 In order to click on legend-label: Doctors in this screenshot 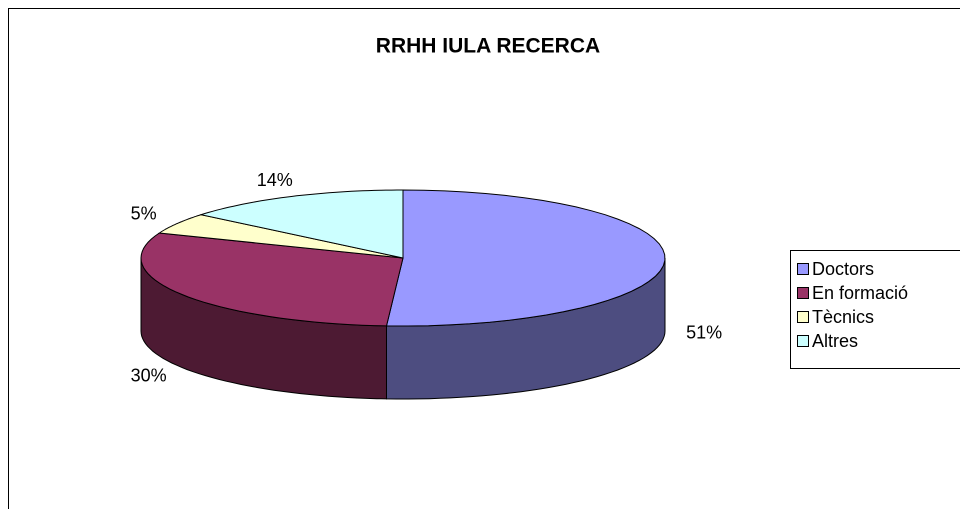, I will do `click(843, 269)`.